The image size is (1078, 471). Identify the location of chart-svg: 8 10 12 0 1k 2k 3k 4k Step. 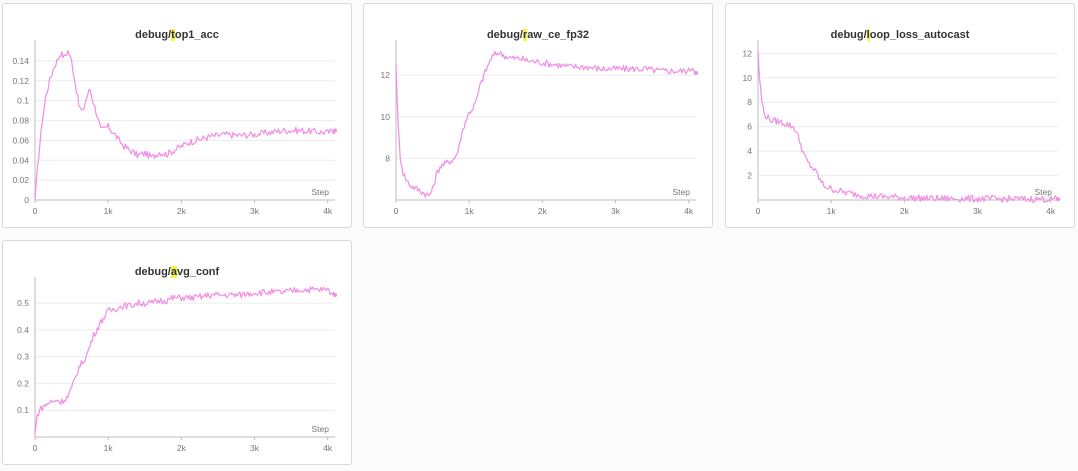
(539, 128).